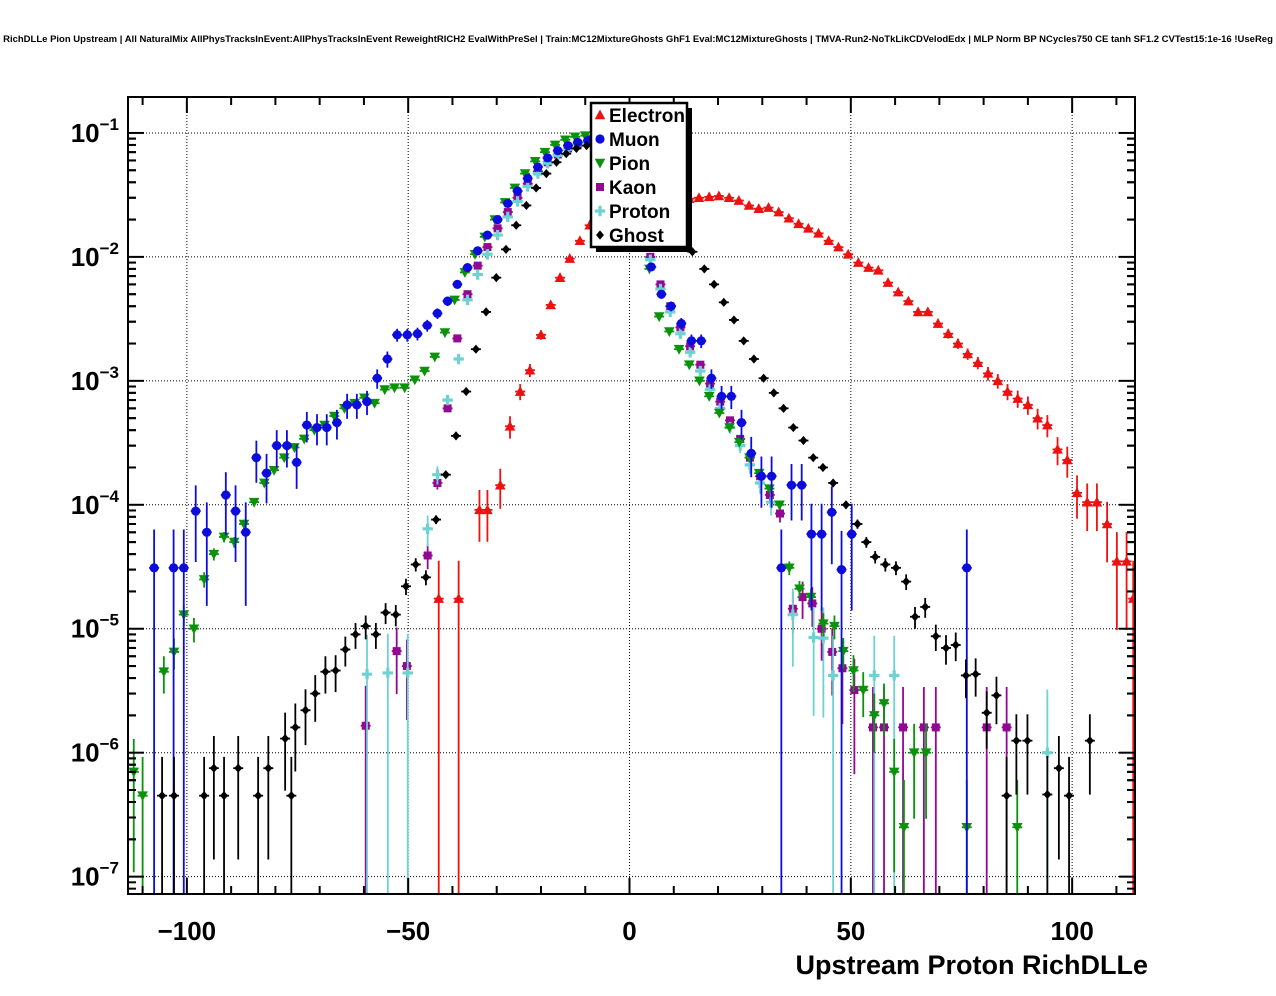 The width and height of the screenshot is (1276, 996). Describe the element at coordinates (95, 131) in the screenshot. I see `svg-text: 10⁻¹` at that location.